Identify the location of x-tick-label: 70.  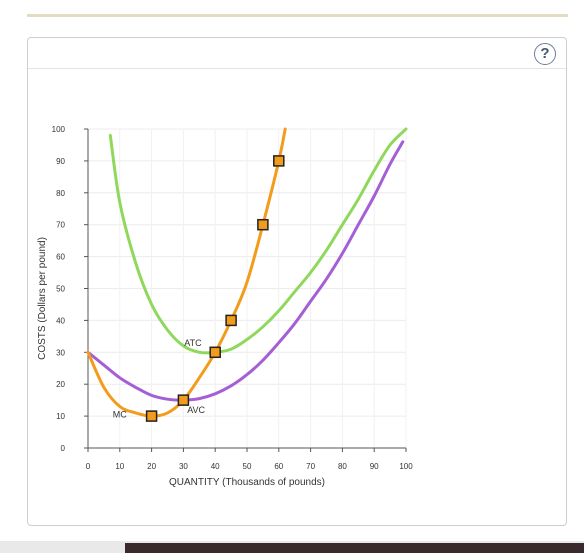
(310, 466).